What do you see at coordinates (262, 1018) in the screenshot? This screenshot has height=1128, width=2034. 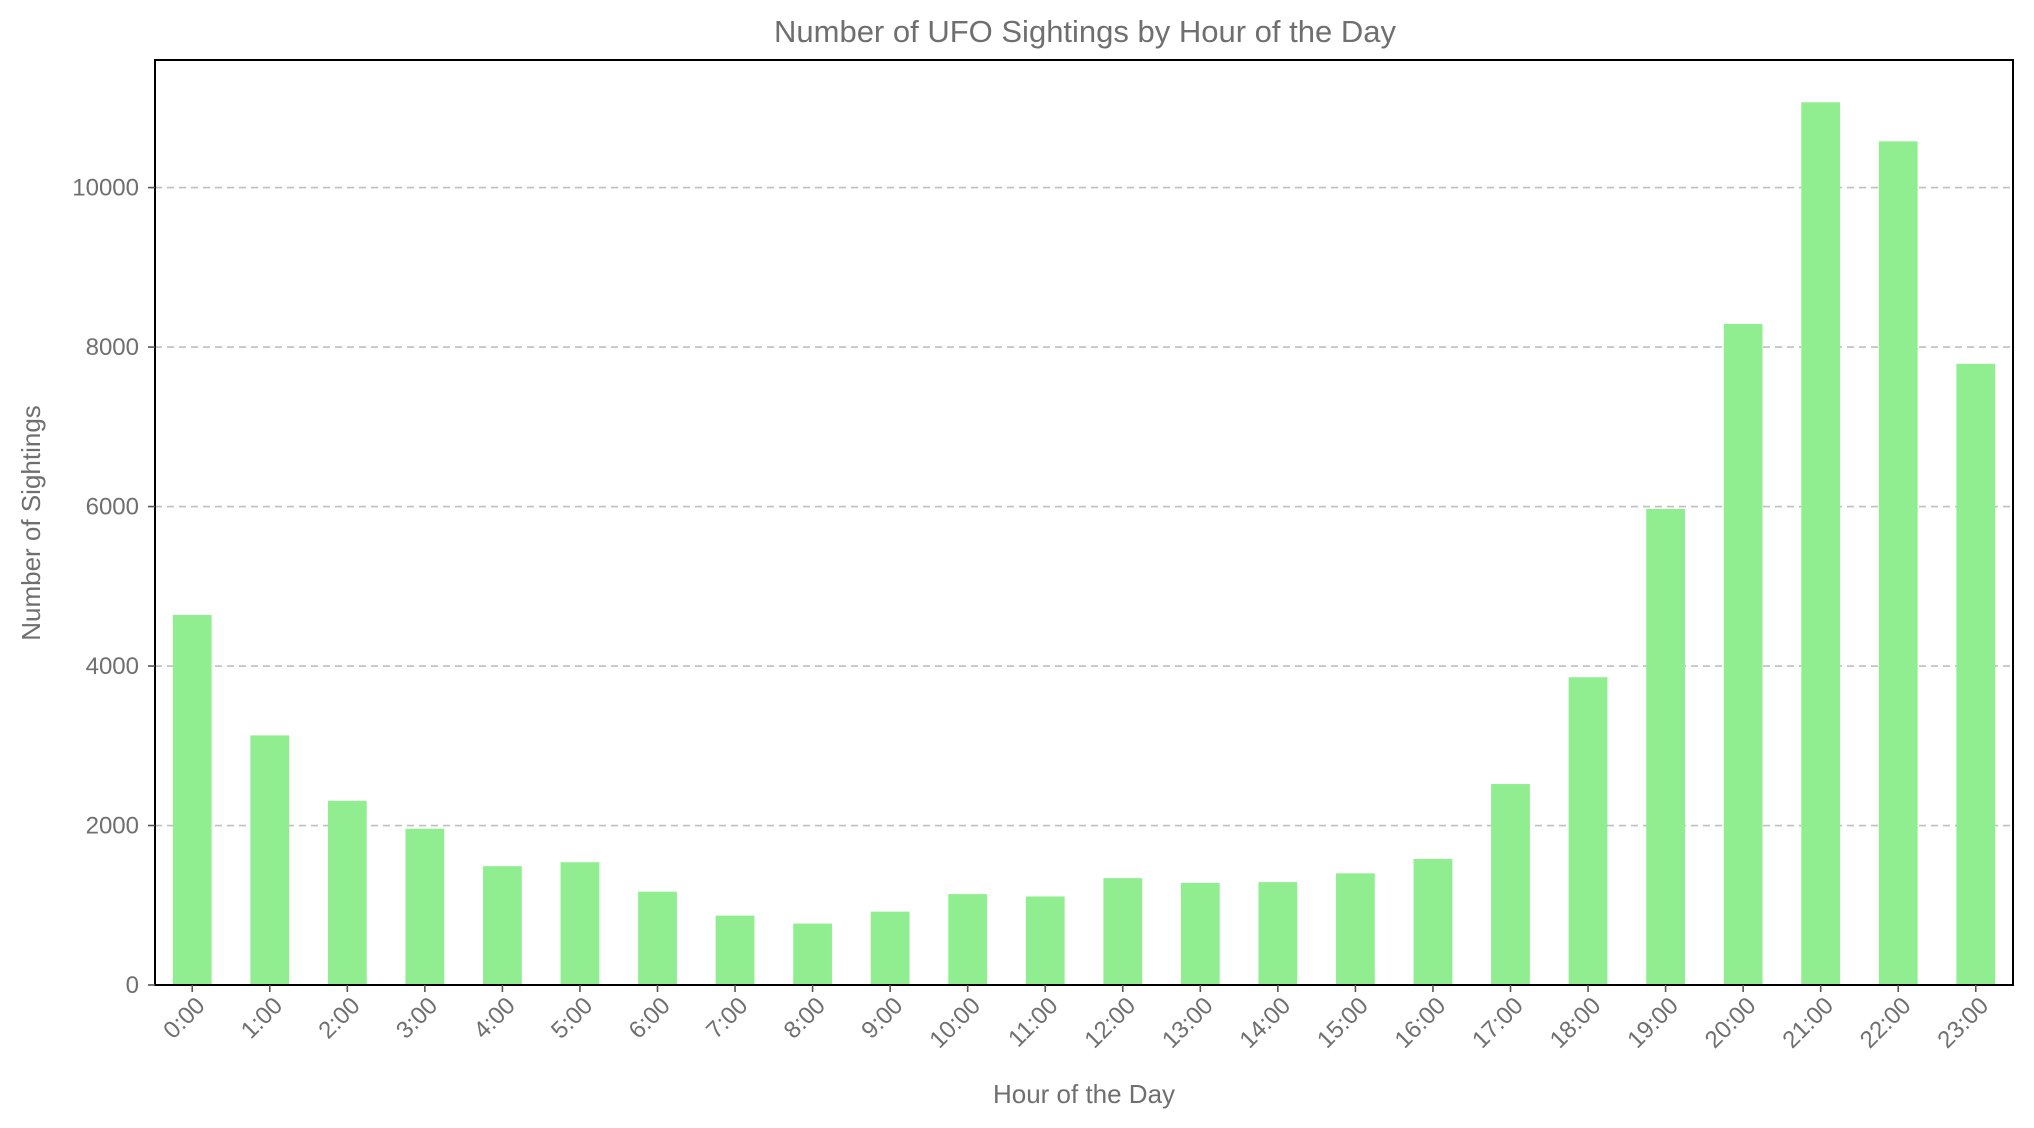 I see `x-tick-label: 1:00` at bounding box center [262, 1018].